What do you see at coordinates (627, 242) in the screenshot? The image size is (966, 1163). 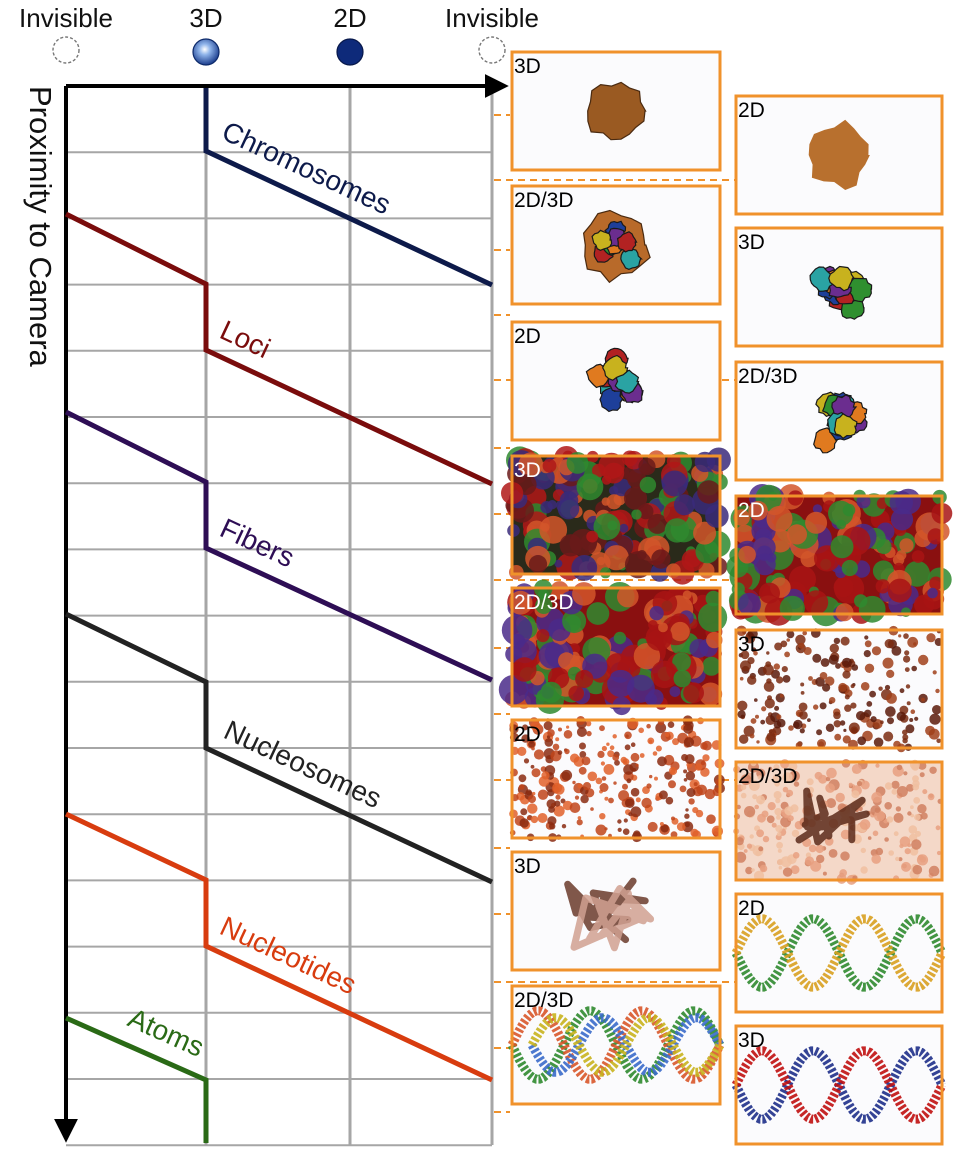 I see `blob-shape` at bounding box center [627, 242].